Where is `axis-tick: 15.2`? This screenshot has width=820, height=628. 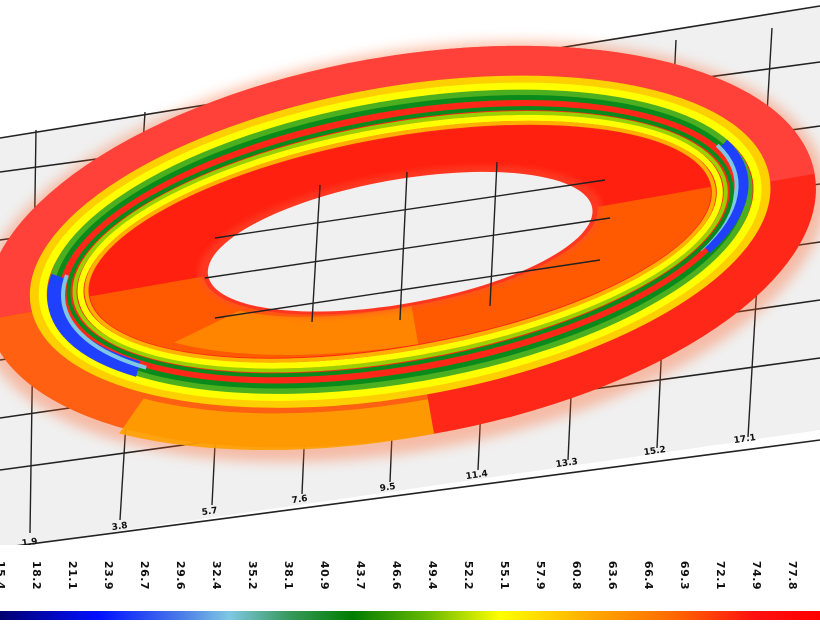 axis-tick: 15.2 is located at coordinates (654, 451).